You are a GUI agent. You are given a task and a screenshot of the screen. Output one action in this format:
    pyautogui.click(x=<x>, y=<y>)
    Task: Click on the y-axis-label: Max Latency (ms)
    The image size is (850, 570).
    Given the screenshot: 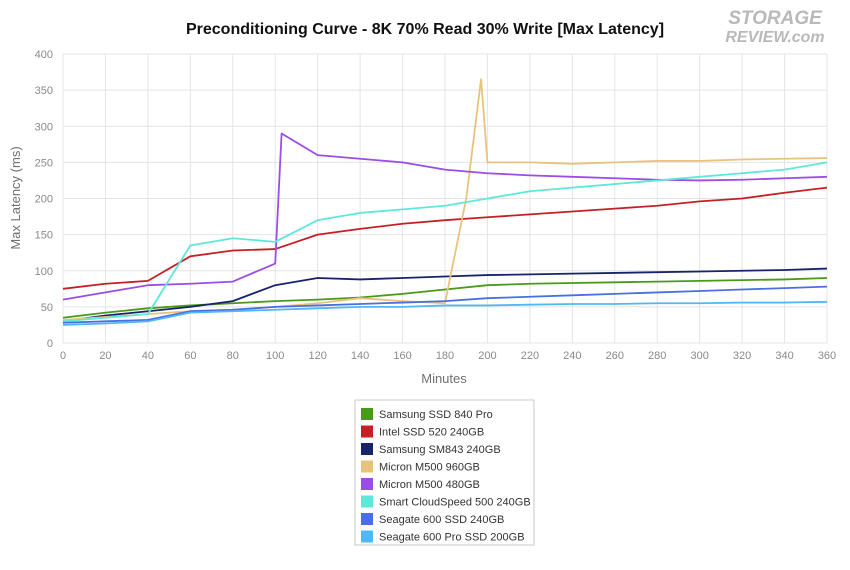 What is the action you would take?
    pyautogui.click(x=15, y=197)
    